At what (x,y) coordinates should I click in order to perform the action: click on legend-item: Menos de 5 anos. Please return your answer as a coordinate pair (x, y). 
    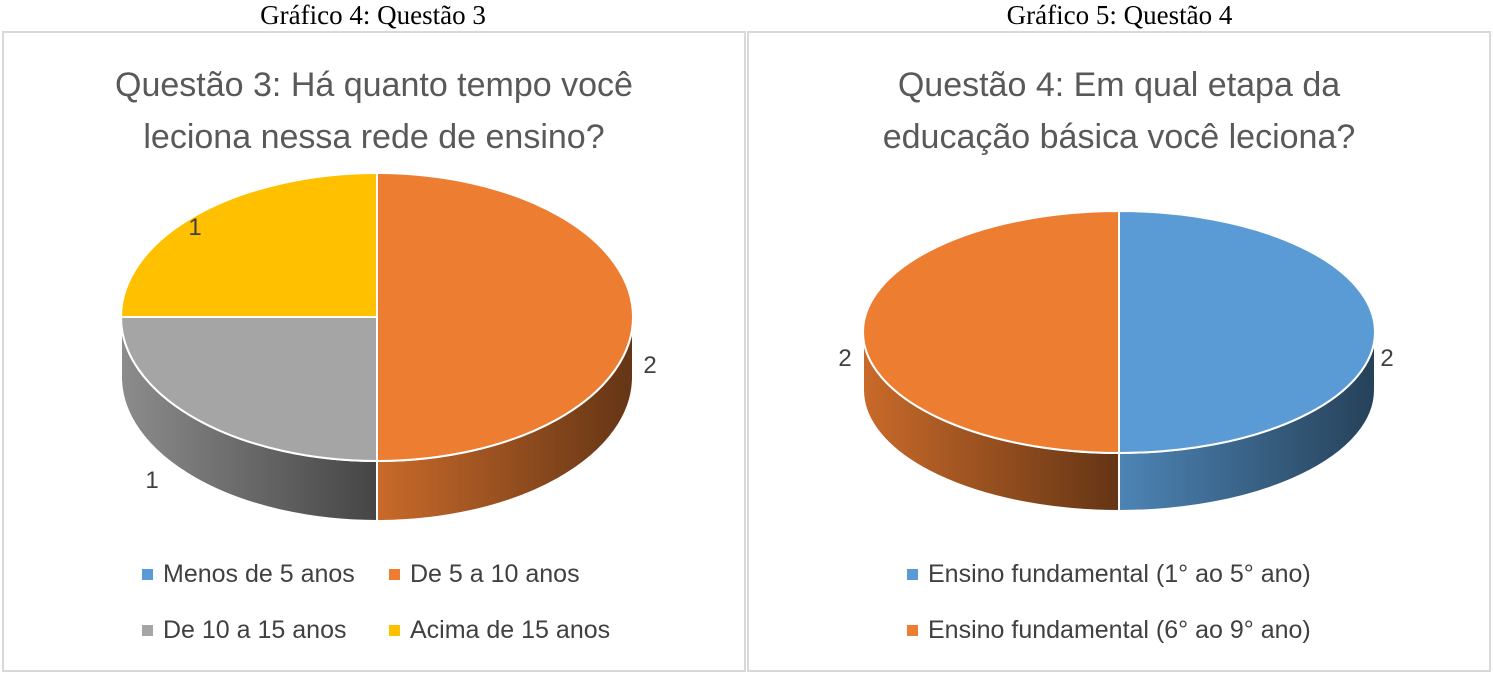
    Looking at the image, I should click on (248, 574).